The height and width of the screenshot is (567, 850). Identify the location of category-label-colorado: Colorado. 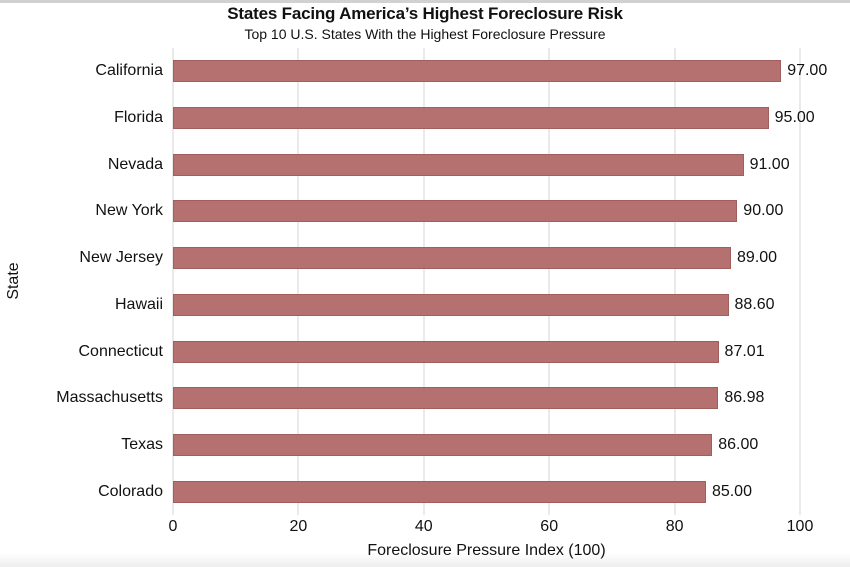
(130, 491).